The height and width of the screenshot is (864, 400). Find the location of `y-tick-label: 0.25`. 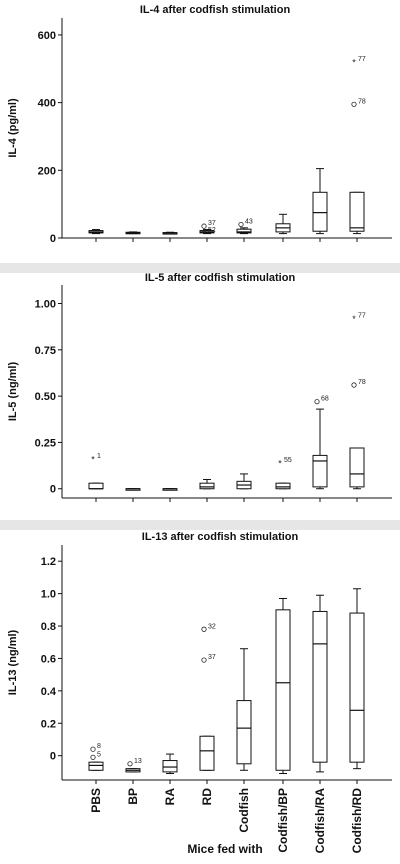

y-tick-label: 0.25 is located at coordinates (45, 443).